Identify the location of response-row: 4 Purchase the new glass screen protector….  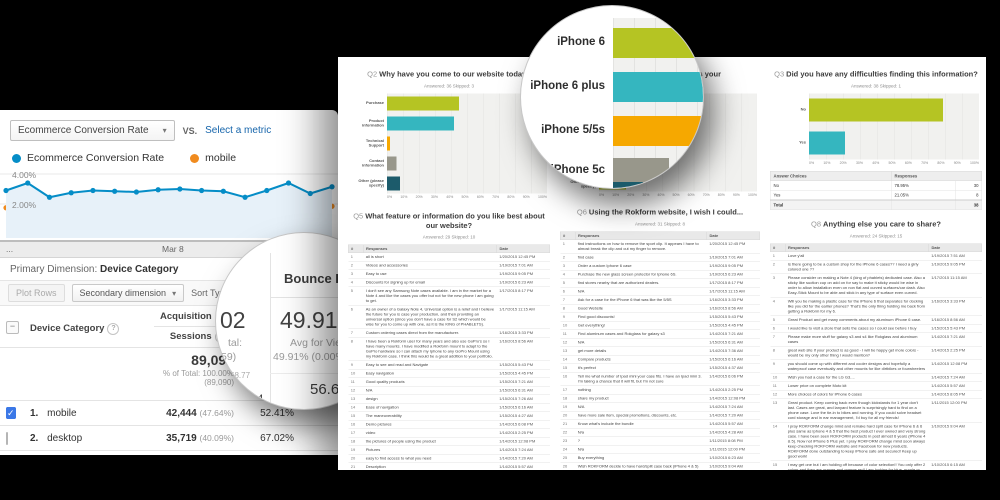
(660, 274).